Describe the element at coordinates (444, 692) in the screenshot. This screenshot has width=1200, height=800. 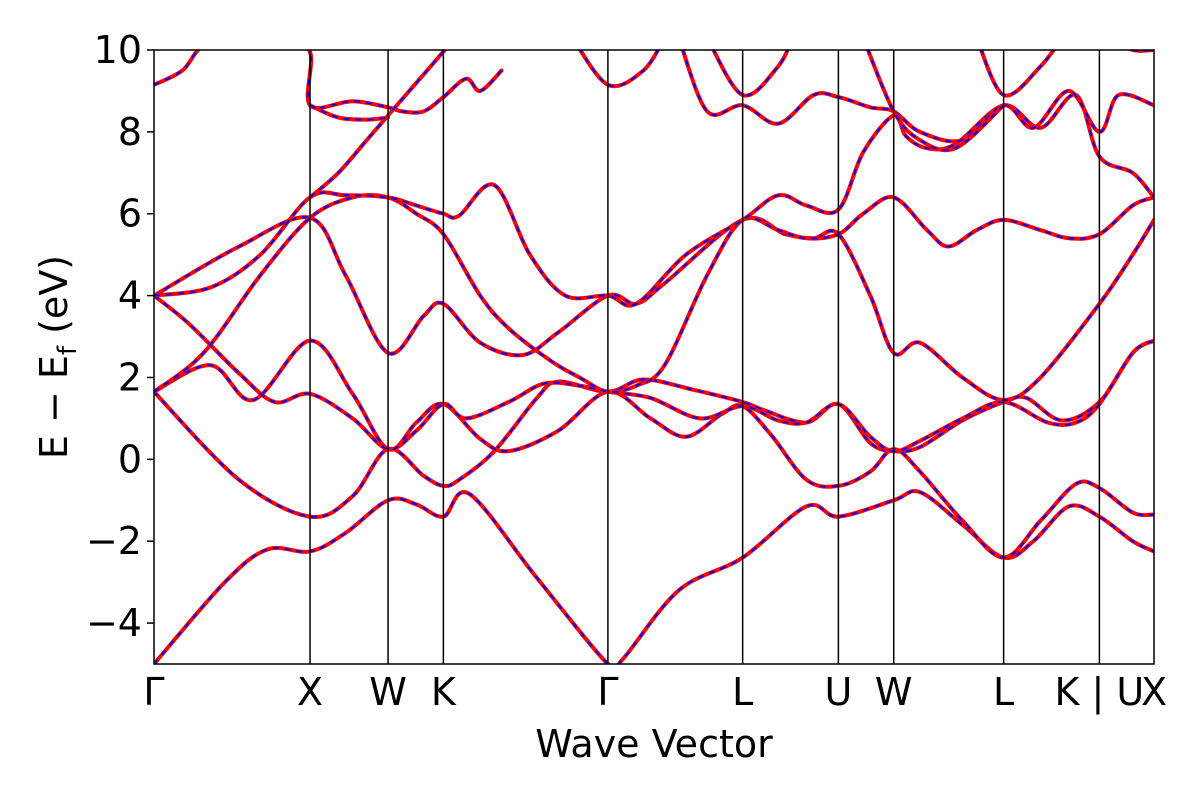
I see `x-tick-label-4: K` at that location.